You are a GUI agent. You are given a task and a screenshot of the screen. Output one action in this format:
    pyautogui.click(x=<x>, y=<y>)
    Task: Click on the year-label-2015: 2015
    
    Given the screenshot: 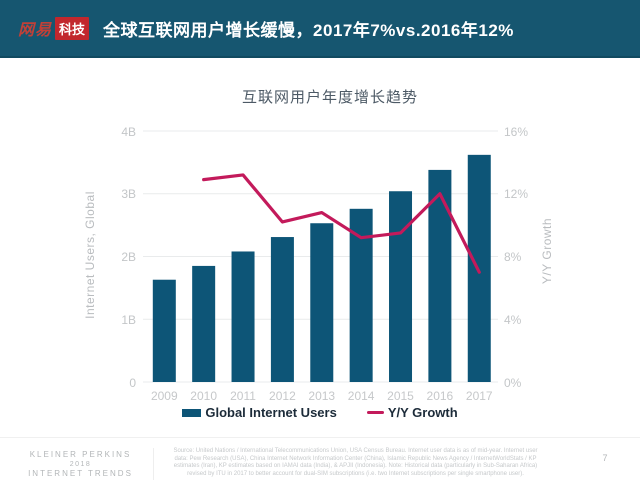 What is the action you would take?
    pyautogui.click(x=400, y=396)
    